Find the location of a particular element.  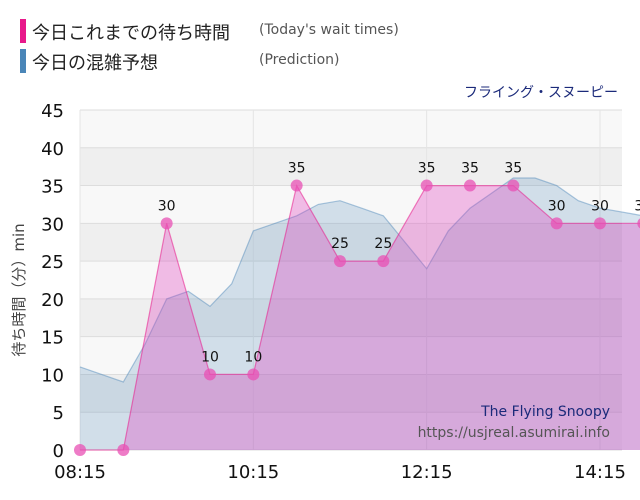

y-tick-label: 30 is located at coordinates (52, 224).